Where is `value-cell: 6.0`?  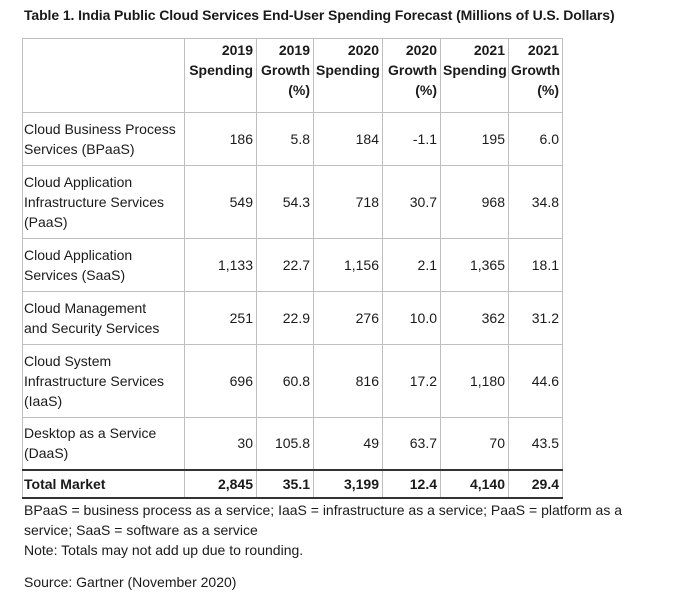
value-cell: 6.0 is located at coordinates (535, 139).